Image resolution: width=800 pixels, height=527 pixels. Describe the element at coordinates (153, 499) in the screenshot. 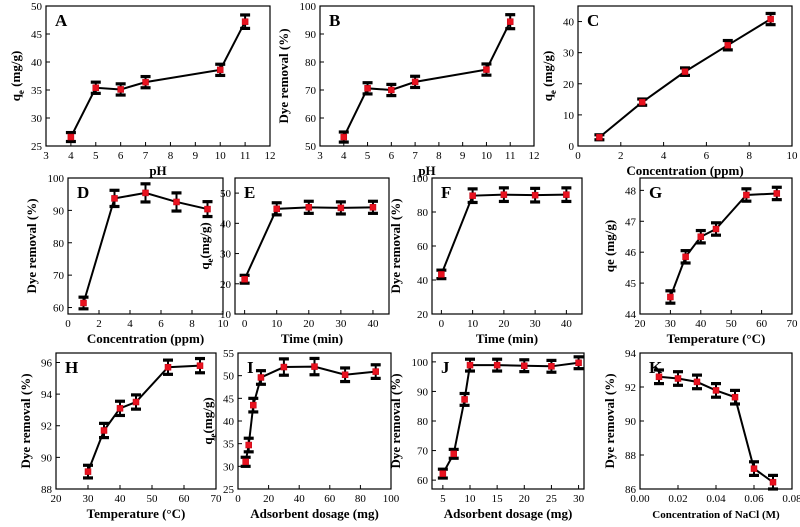

I see `x-tick-label: 50` at that location.